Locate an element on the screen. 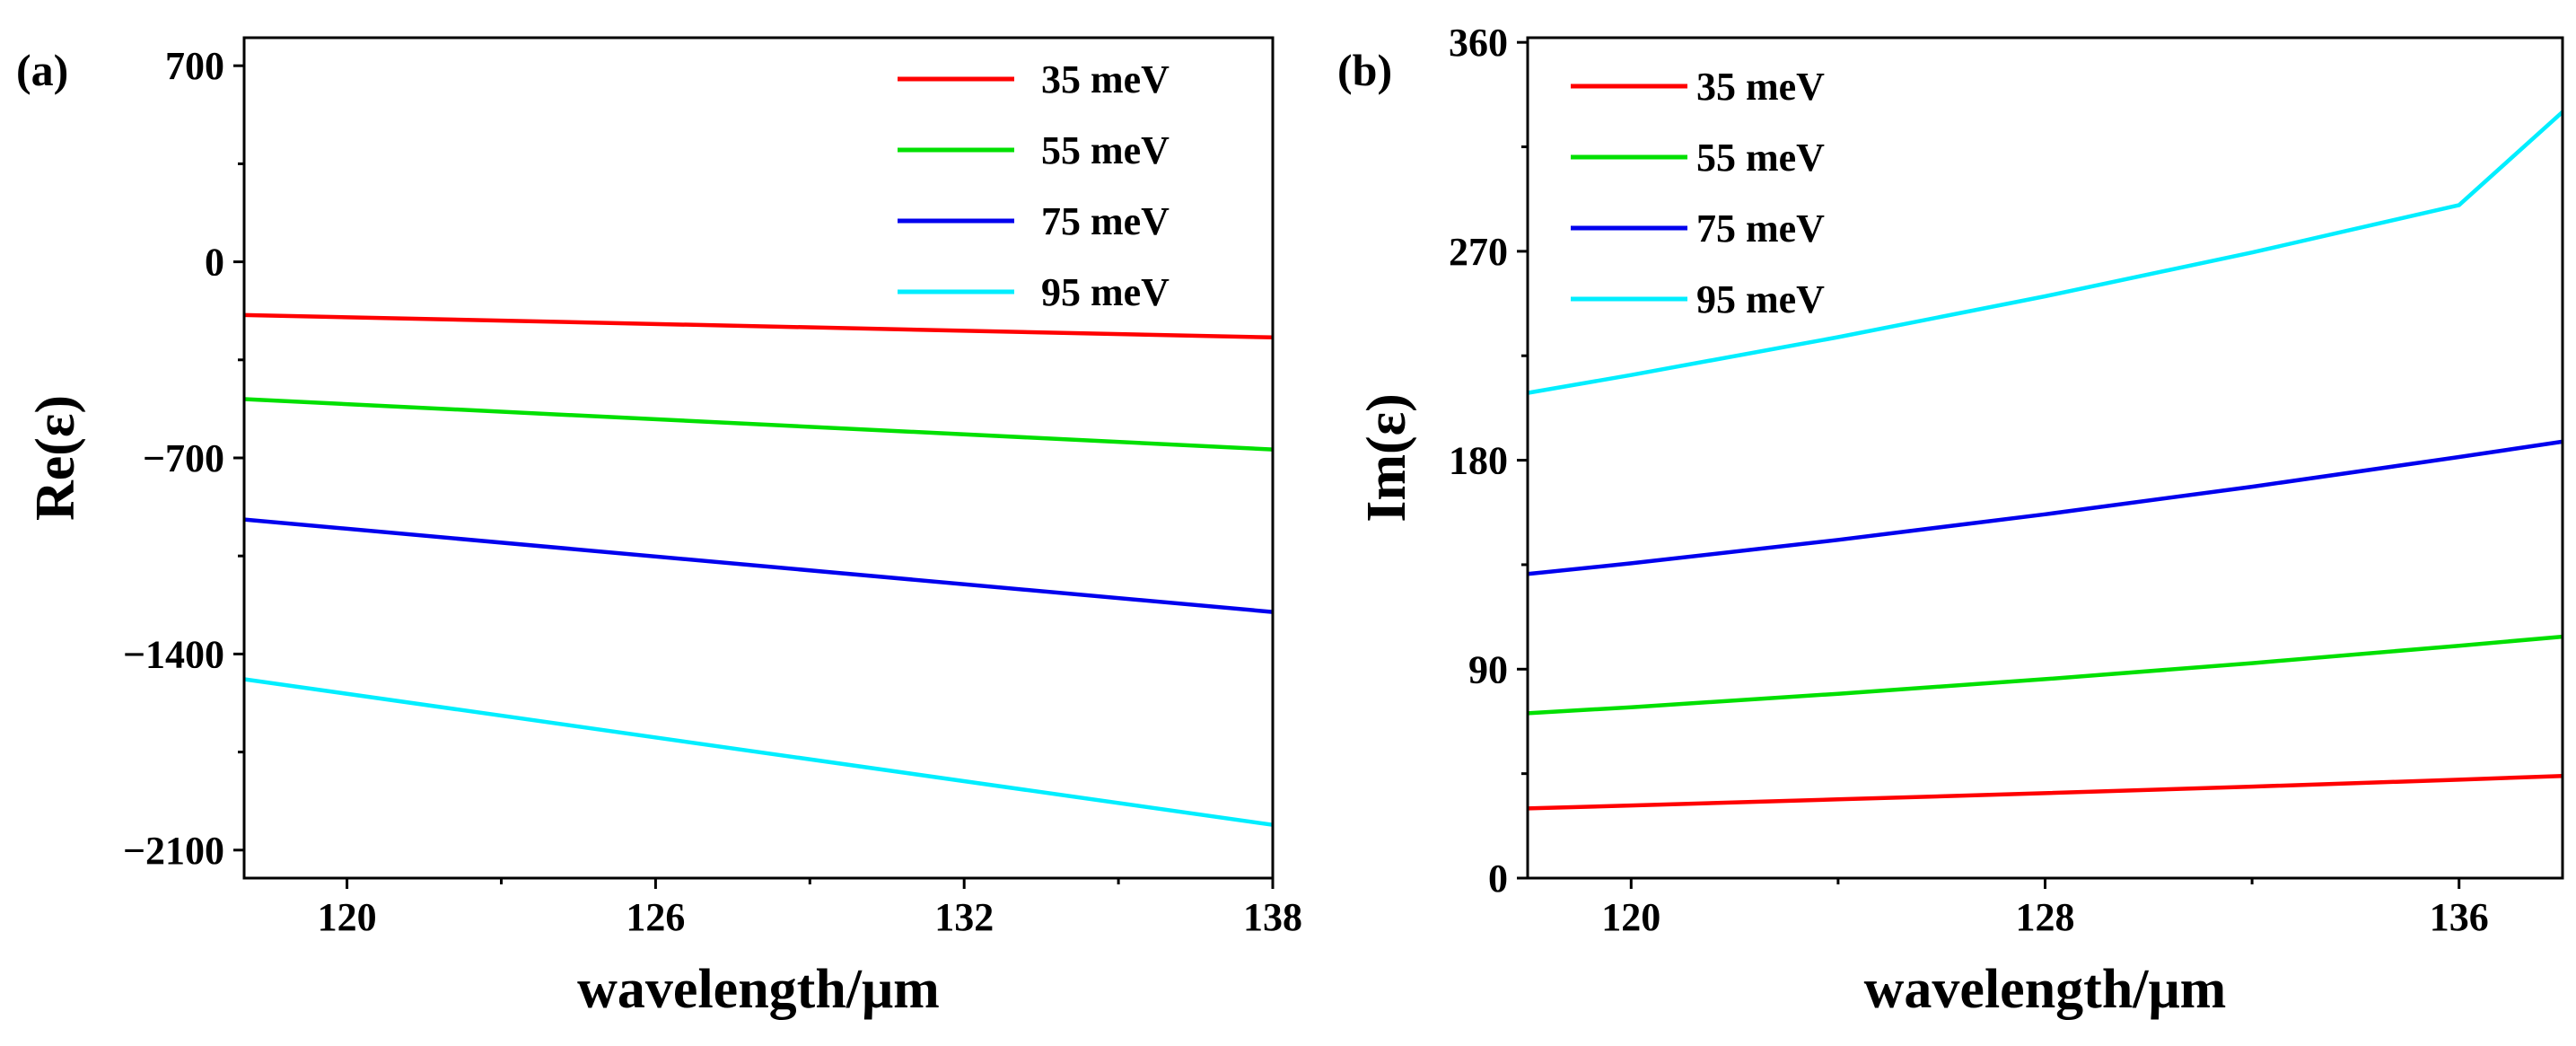  y-tick-label: −1400 is located at coordinates (173, 654).